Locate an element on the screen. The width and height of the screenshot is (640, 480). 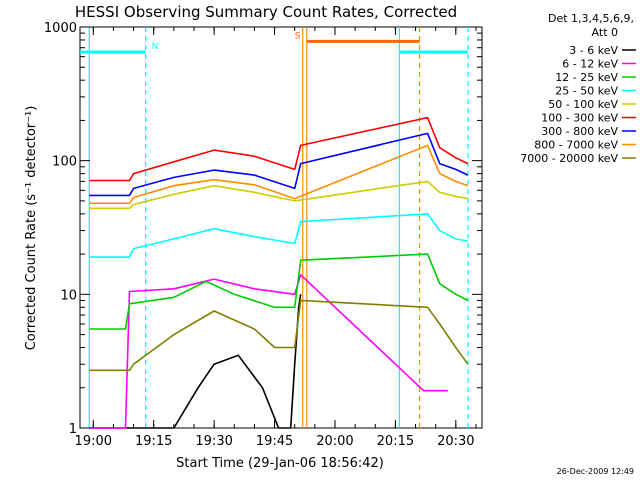
annotation-bars: NS is located at coordinates (274, 42).